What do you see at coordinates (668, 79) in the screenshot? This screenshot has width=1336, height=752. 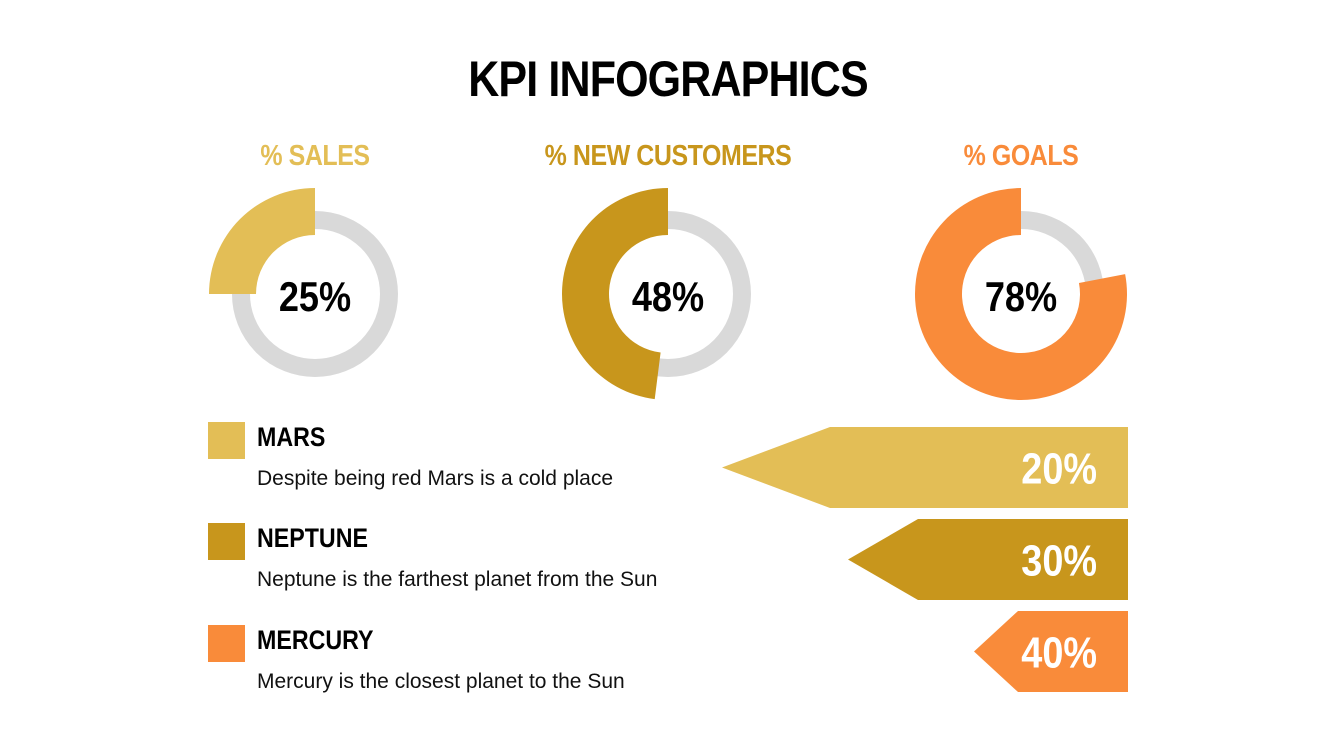 I see `page-title: KPI INFOGRAPHICS` at bounding box center [668, 79].